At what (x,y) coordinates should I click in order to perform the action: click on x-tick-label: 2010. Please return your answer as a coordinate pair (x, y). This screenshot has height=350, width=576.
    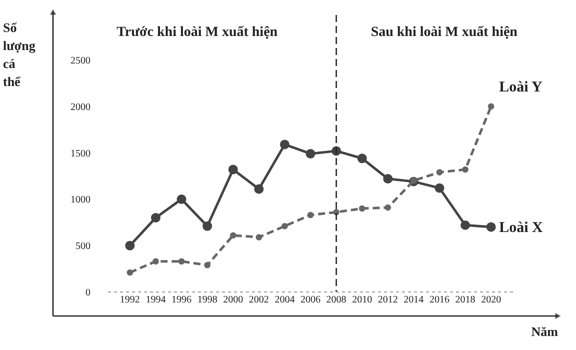
    Looking at the image, I should click on (362, 300).